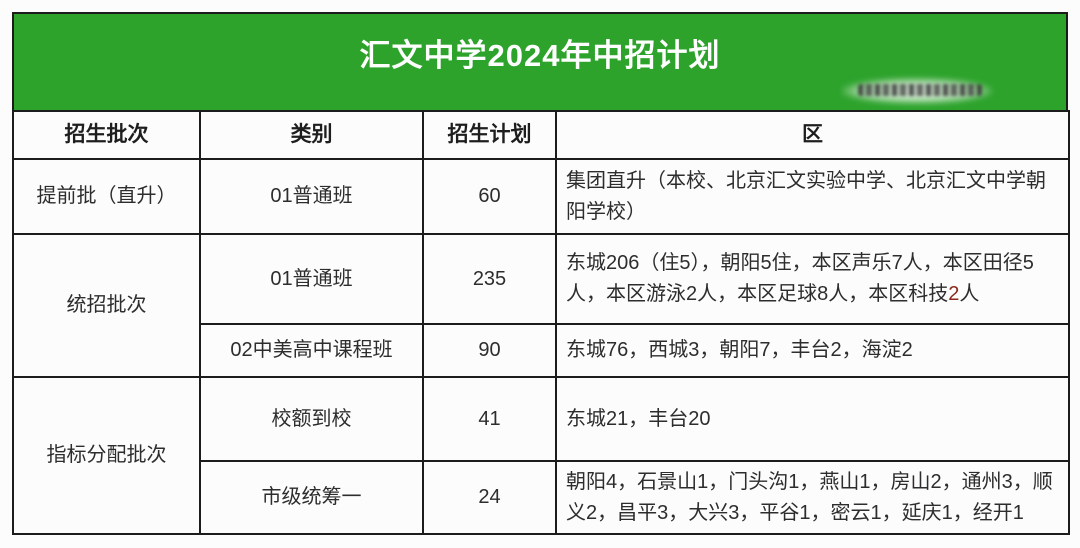 This screenshot has width=1080, height=548. Describe the element at coordinates (106, 305) in the screenshot. I see `batch-cell: 统招批次` at that location.